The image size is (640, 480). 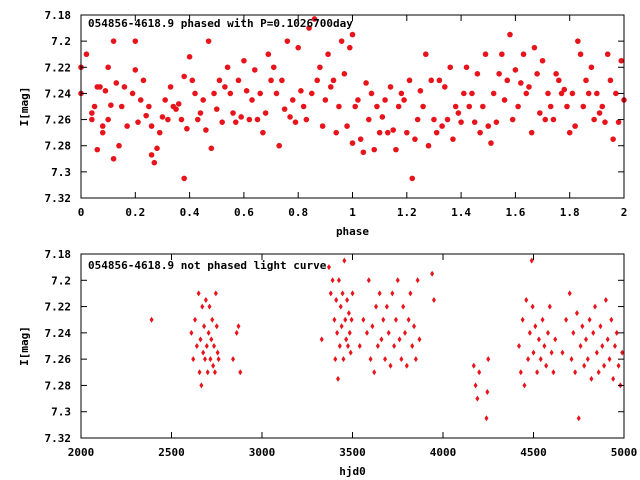 I want to click on x-tick-label: 0.8, so click(x=298, y=212).